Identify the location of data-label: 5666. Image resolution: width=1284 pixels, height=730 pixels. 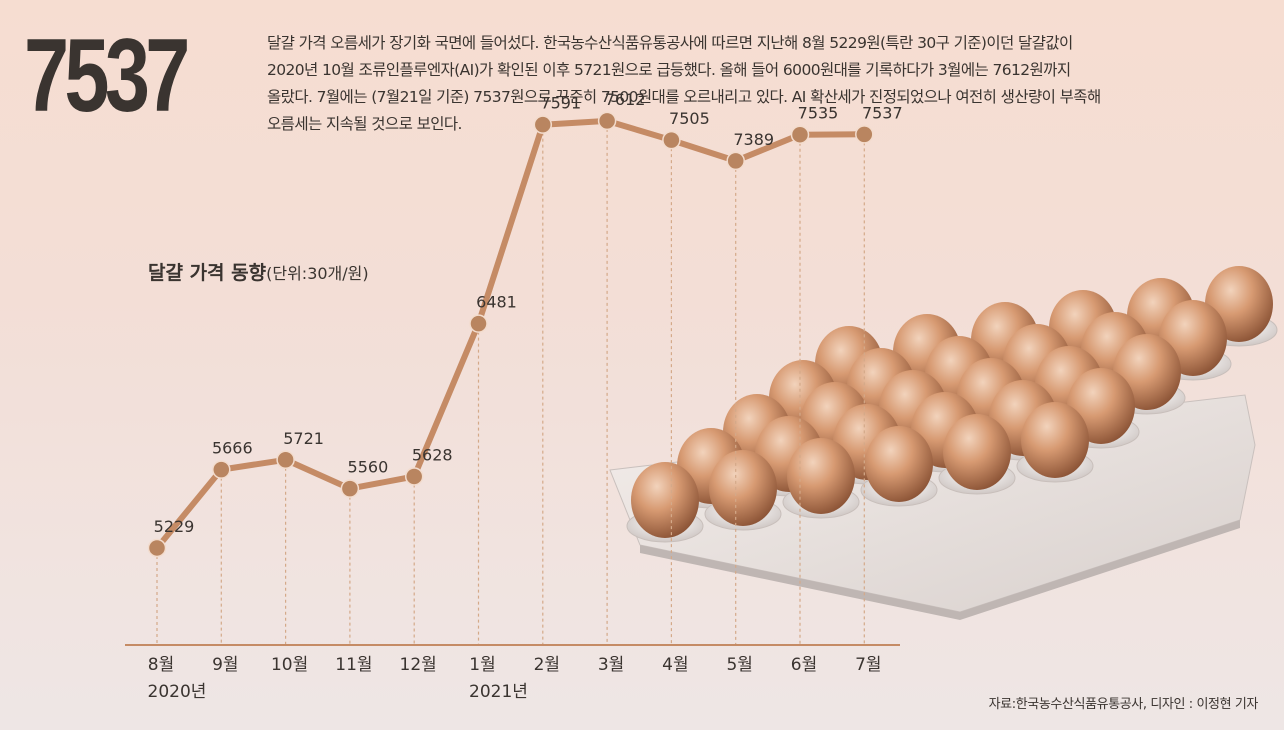
(232, 448).